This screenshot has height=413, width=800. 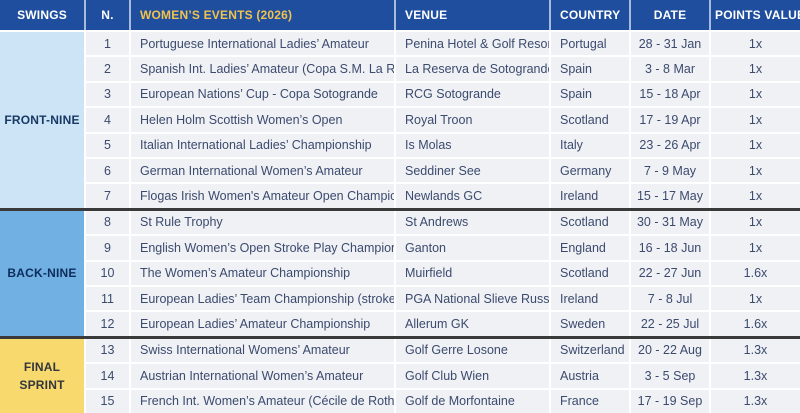 I want to click on event-number-cell: 5, so click(x=108, y=145).